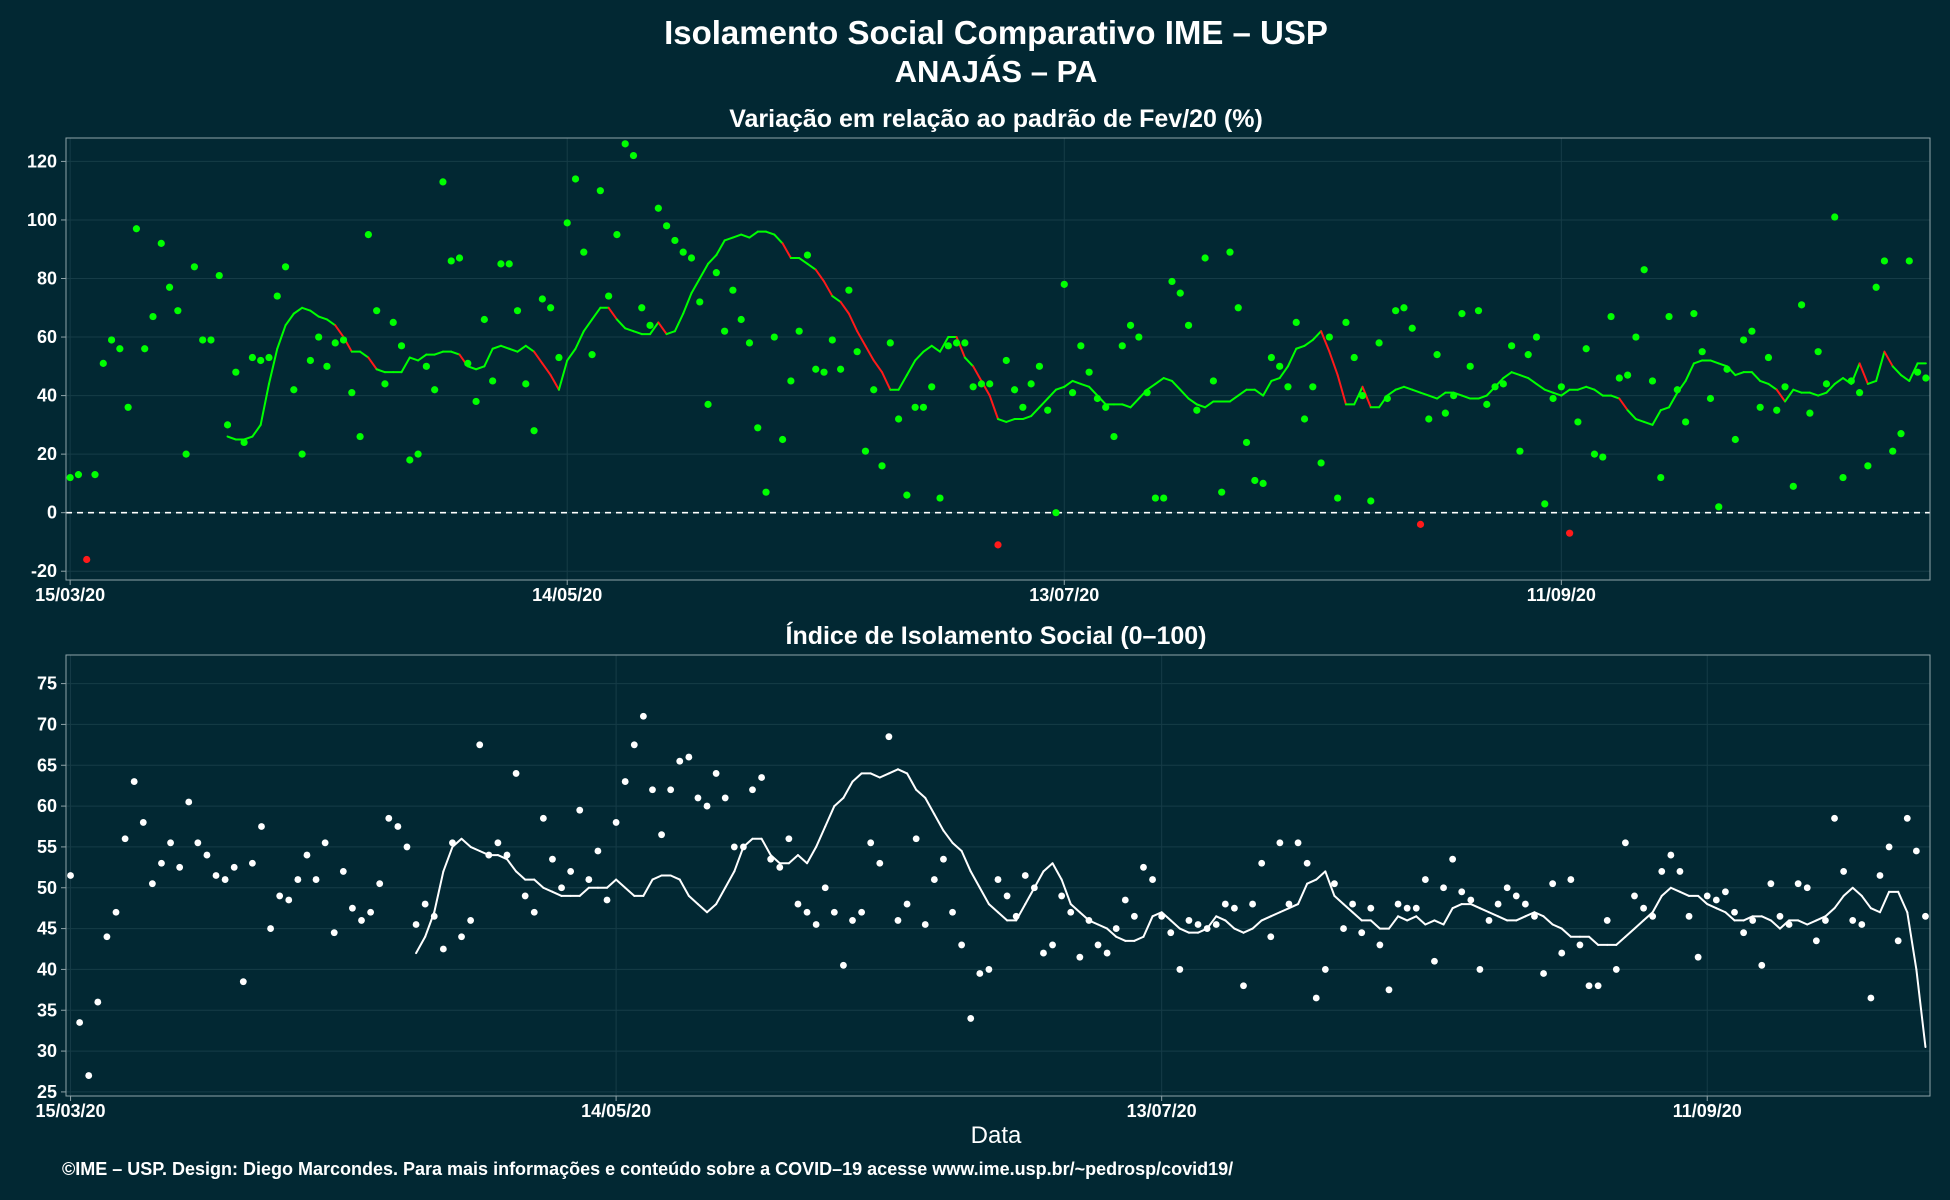 The width and height of the screenshot is (1950, 1200). Describe the element at coordinates (47, 969) in the screenshot. I see `y-tick-label: 40` at that location.